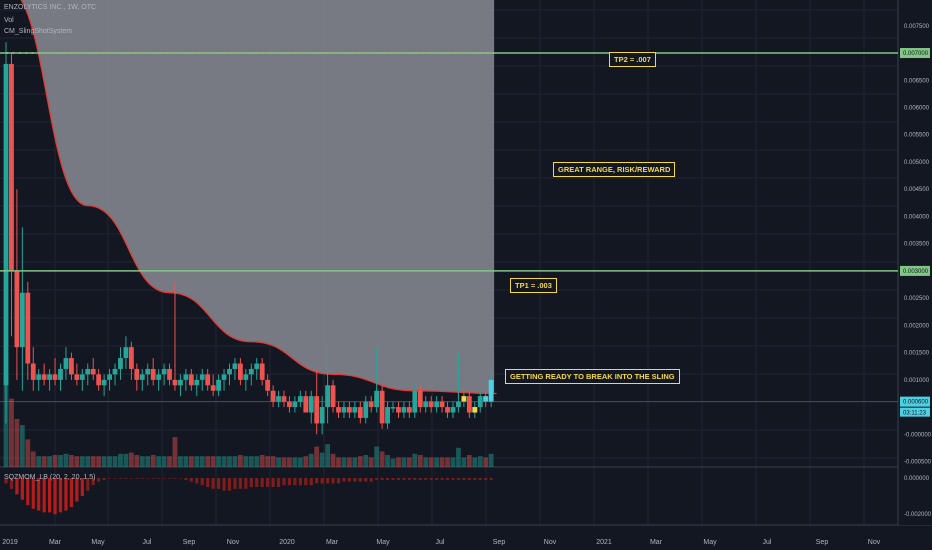  What do you see at coordinates (710, 542) in the screenshot?
I see `time-label-14: May` at bounding box center [710, 542].